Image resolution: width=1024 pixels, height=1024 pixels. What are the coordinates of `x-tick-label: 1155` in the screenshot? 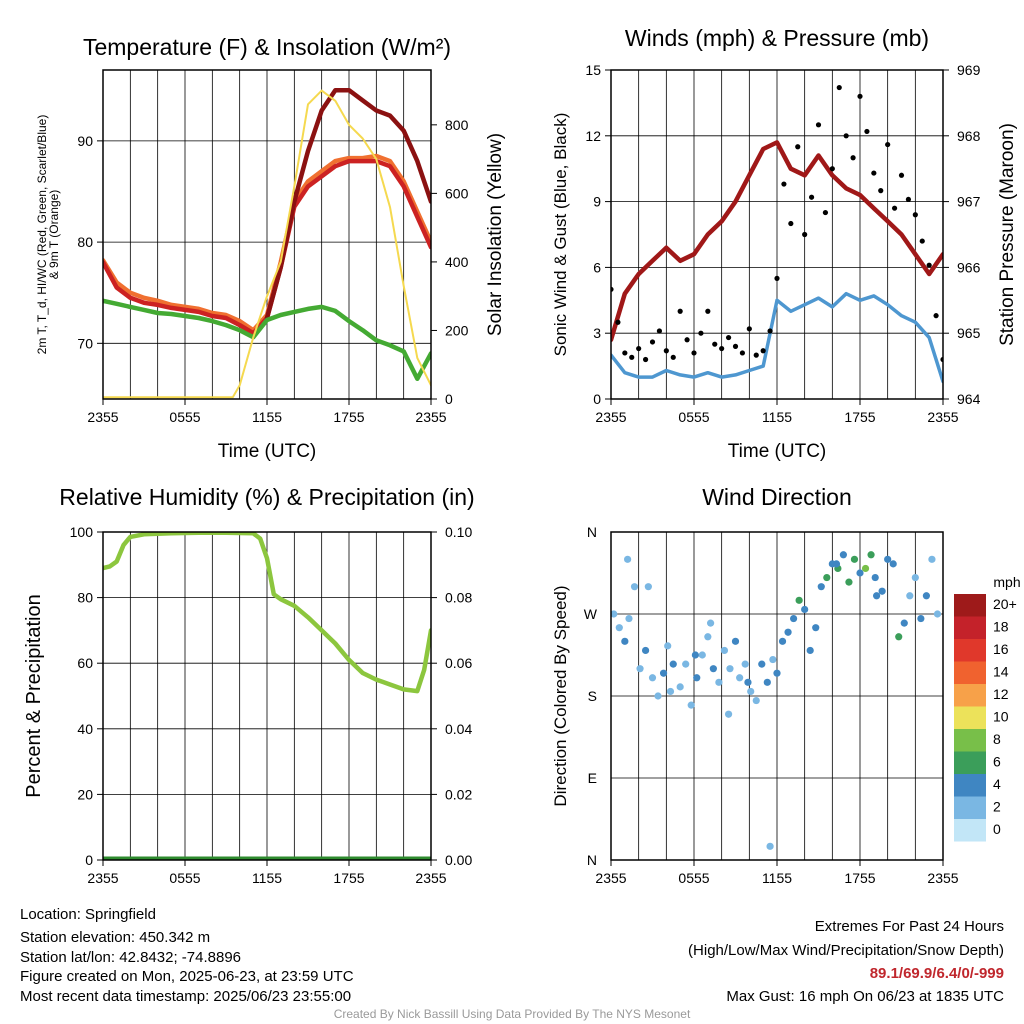 It's located at (267, 878).